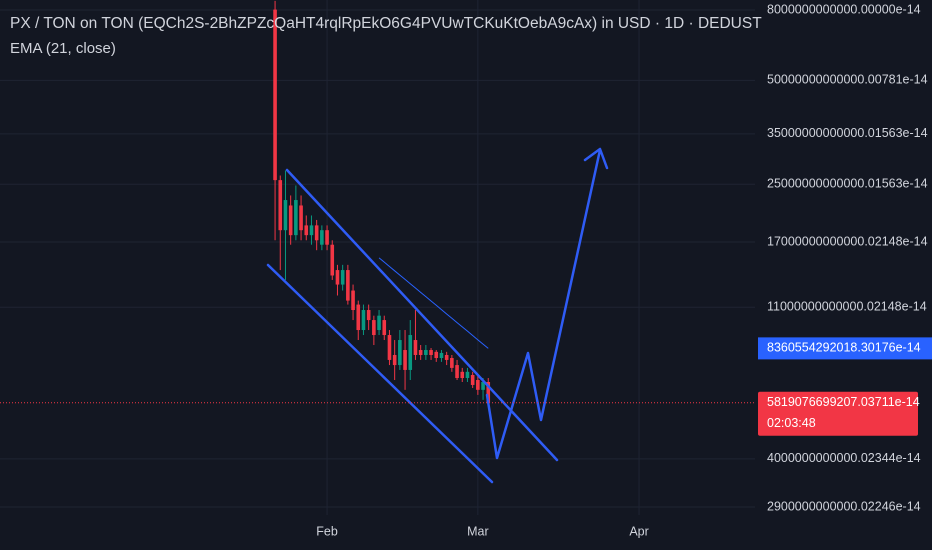 Image resolution: width=932 pixels, height=550 pixels. I want to click on y-tick-label: 17000000000000.02148e-14, so click(847, 241).